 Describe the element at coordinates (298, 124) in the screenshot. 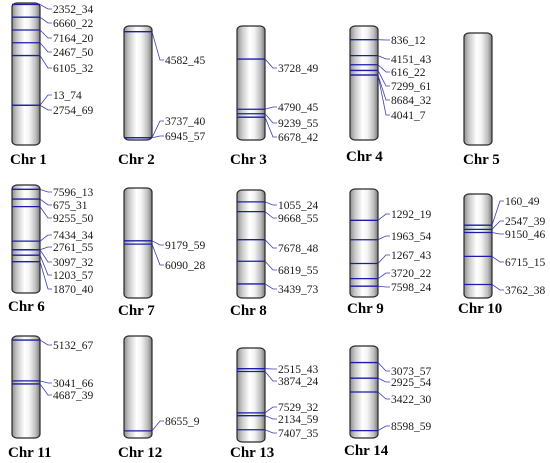

I see `gene-label: 9239_55` at that location.